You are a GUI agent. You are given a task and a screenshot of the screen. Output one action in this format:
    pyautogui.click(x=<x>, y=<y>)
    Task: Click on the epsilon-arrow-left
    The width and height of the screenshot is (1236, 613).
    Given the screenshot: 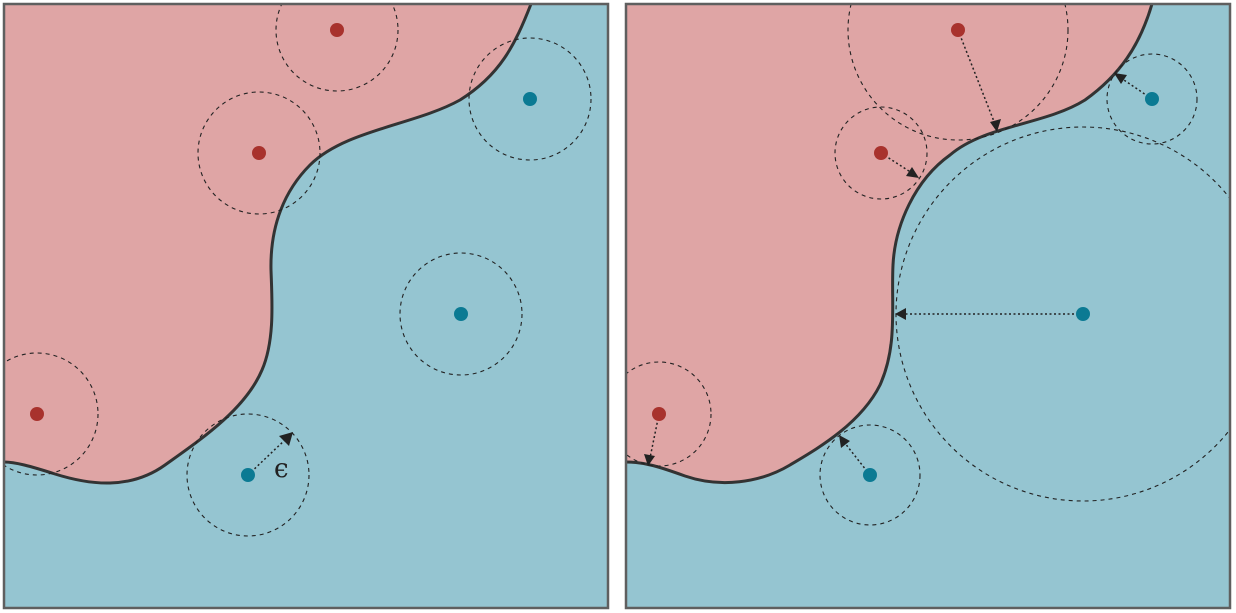 What is the action you would take?
    pyautogui.click(x=270, y=454)
    